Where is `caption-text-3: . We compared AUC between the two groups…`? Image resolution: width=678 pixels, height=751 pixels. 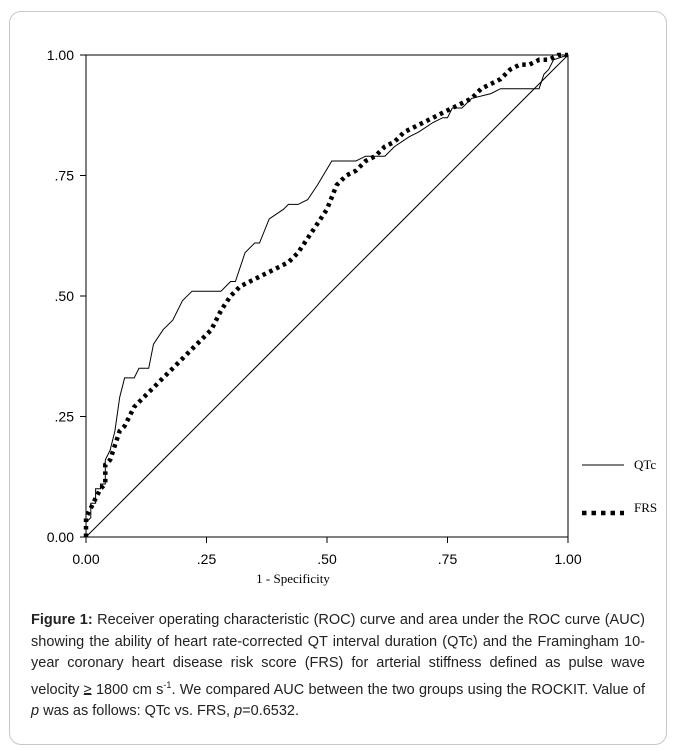 caption-text-3: . We compared AUC between the two groups… is located at coordinates (408, 689).